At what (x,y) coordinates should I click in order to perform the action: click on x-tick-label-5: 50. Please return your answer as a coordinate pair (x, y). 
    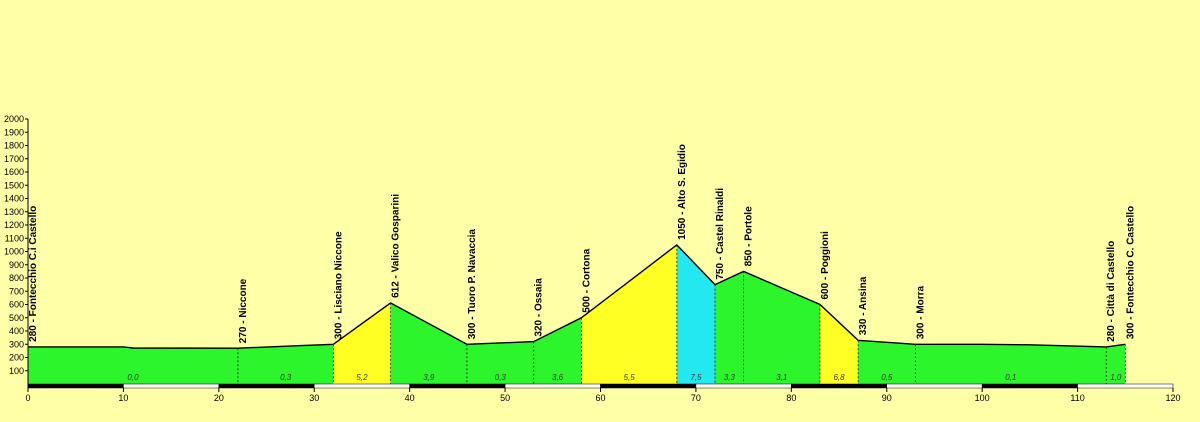
    Looking at the image, I should click on (505, 398).